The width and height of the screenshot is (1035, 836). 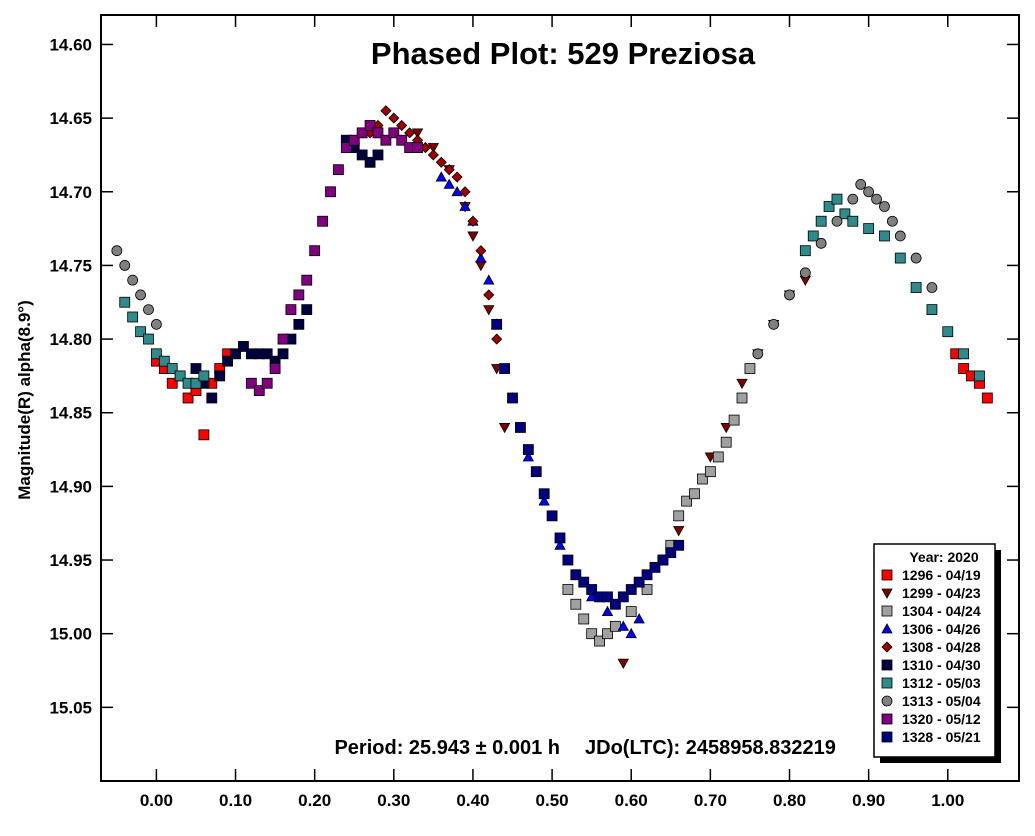 What do you see at coordinates (70, 44) in the screenshot?
I see `y-tick-label: 14.60` at bounding box center [70, 44].